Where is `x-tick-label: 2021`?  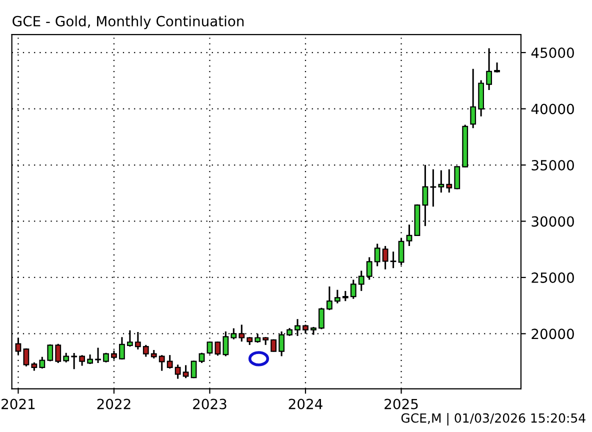 x-tick-label: 2021 is located at coordinates (18, 404).